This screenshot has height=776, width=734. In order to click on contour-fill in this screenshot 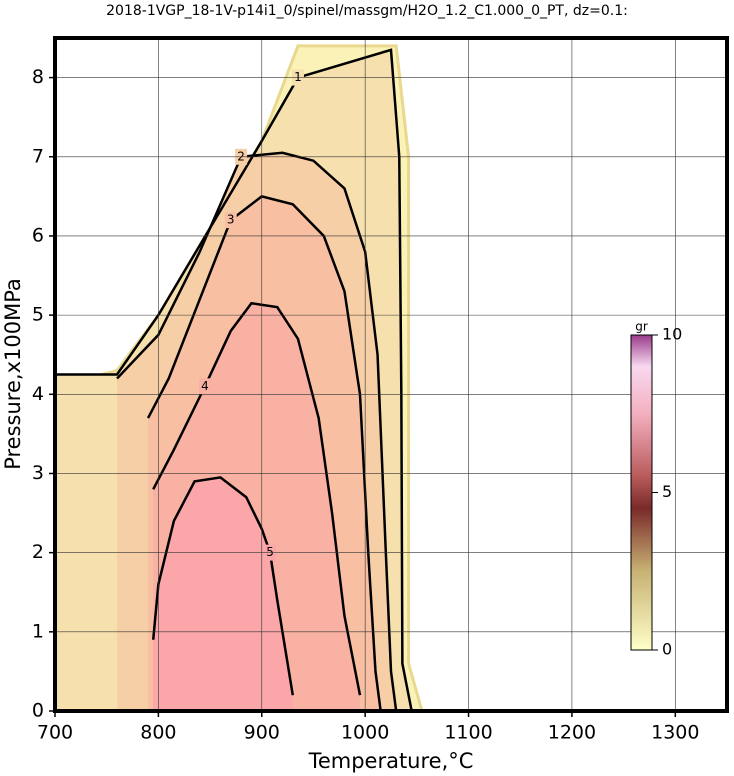, I will do `click(223, 594)`.